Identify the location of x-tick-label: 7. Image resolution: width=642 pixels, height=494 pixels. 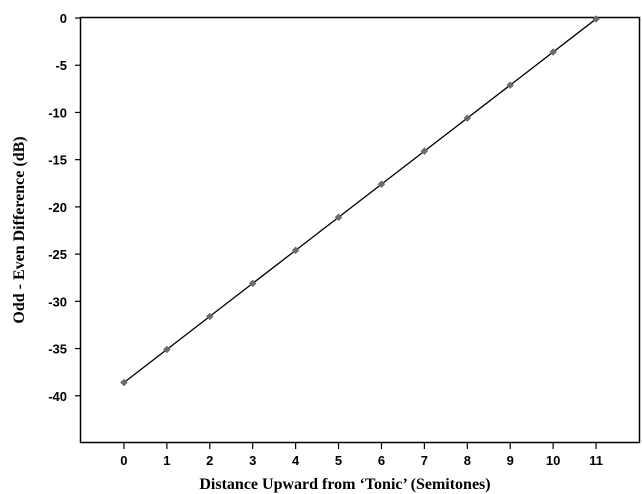
(424, 460).